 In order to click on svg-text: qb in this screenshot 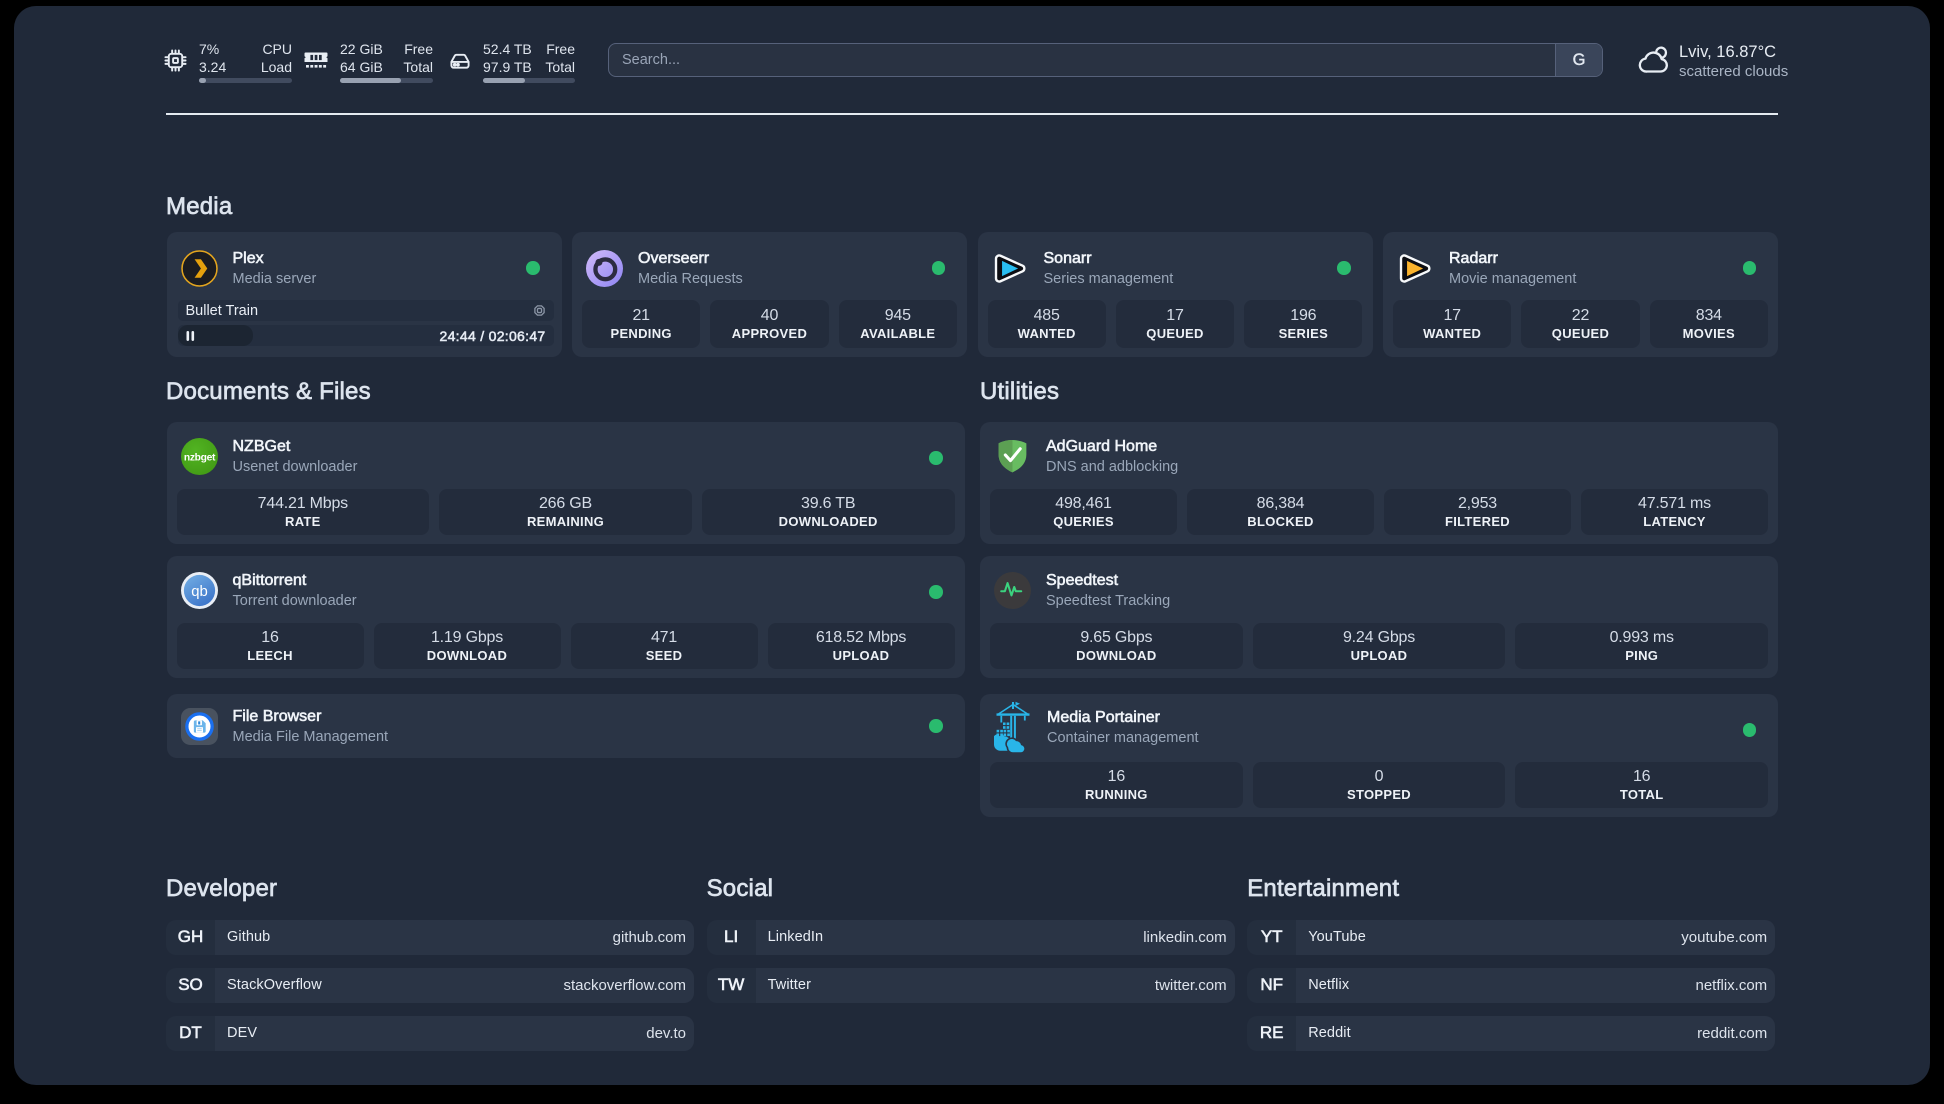, I will do `click(199, 592)`.